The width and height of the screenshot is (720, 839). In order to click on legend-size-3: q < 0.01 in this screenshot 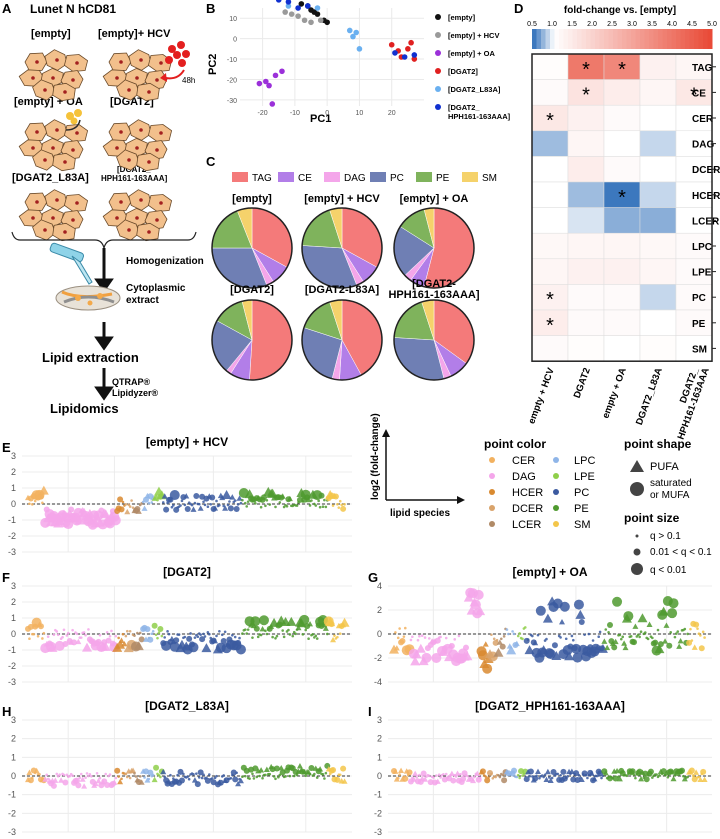, I will do `click(668, 570)`.